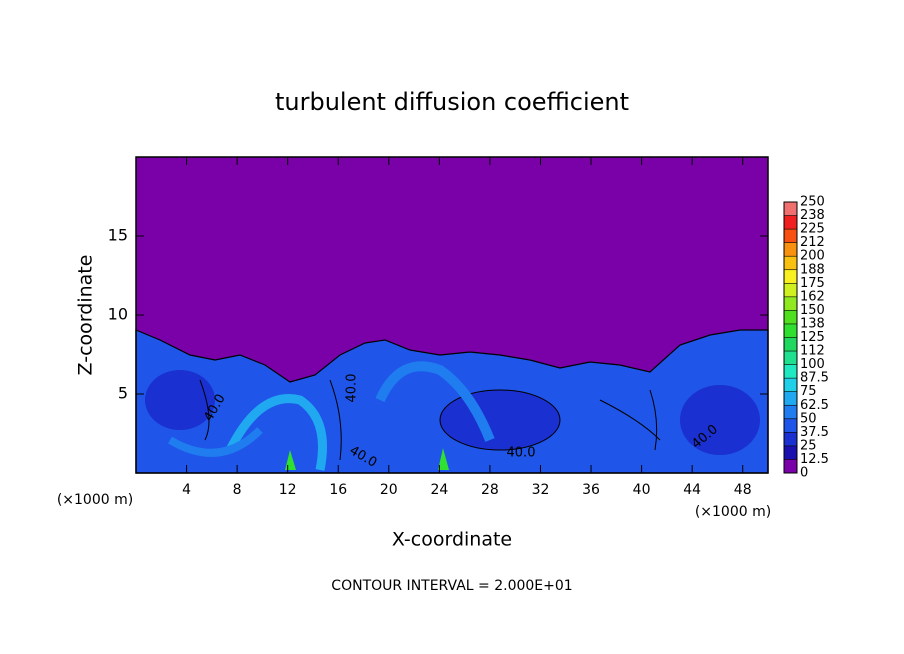 This screenshot has width=904, height=654. What do you see at coordinates (452, 102) in the screenshot?
I see `chart-title: turbulent diffusion coefficient` at bounding box center [452, 102].